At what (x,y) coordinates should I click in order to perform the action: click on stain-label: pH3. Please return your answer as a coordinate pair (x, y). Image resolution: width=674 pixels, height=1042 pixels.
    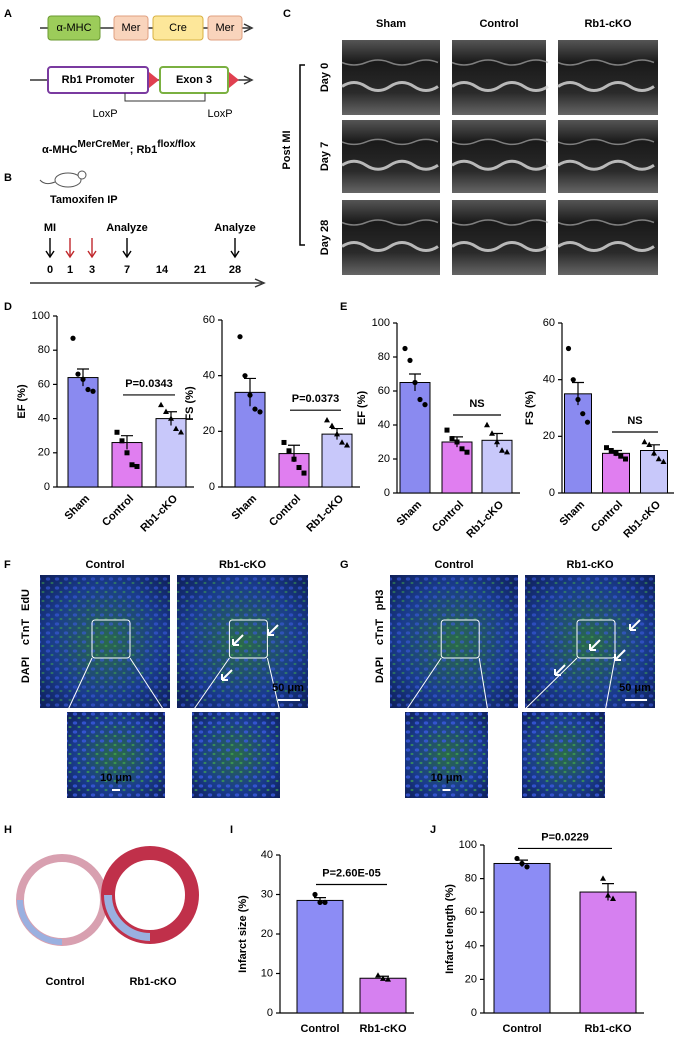
    Looking at the image, I should click on (380, 600).